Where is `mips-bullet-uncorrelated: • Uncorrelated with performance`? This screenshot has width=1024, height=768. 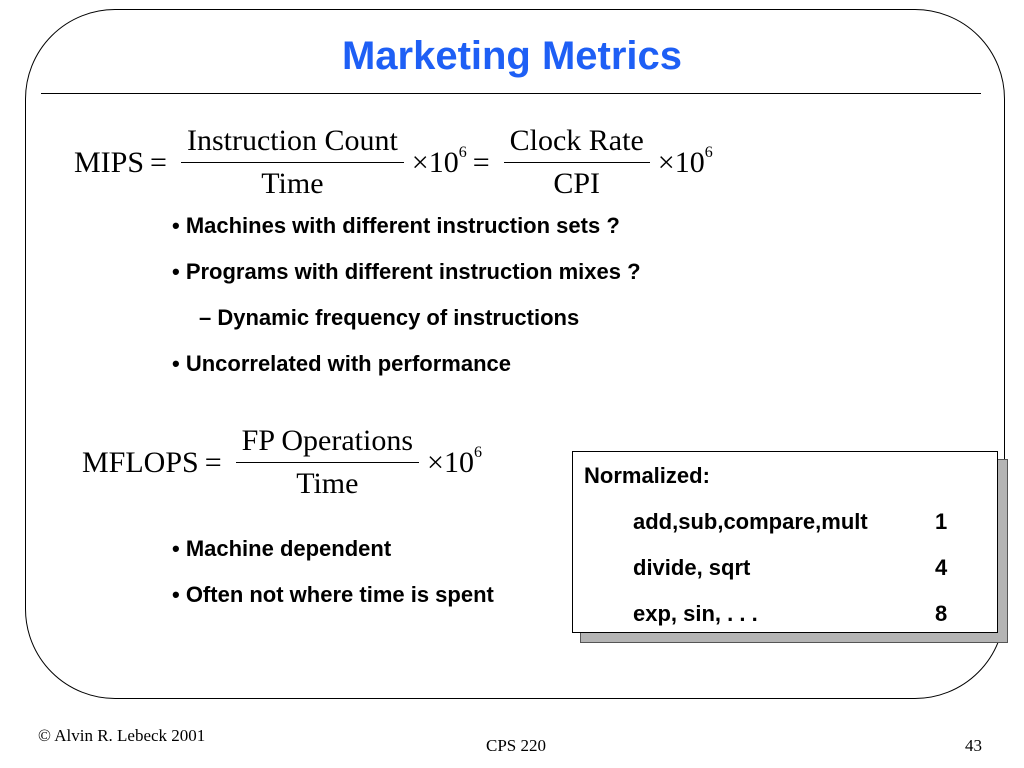
mips-bullet-uncorrelated: • Uncorrelated with performance is located at coordinates (342, 363).